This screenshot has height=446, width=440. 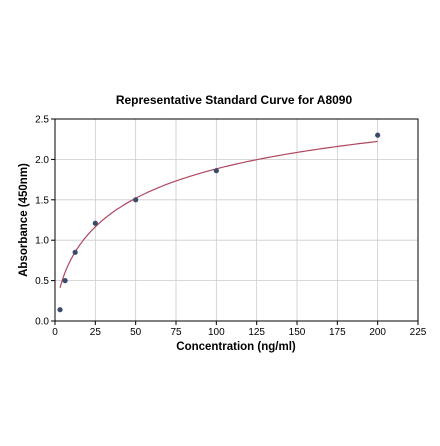 What do you see at coordinates (176, 332) in the screenshot?
I see `x-tick-label: 75` at bounding box center [176, 332].